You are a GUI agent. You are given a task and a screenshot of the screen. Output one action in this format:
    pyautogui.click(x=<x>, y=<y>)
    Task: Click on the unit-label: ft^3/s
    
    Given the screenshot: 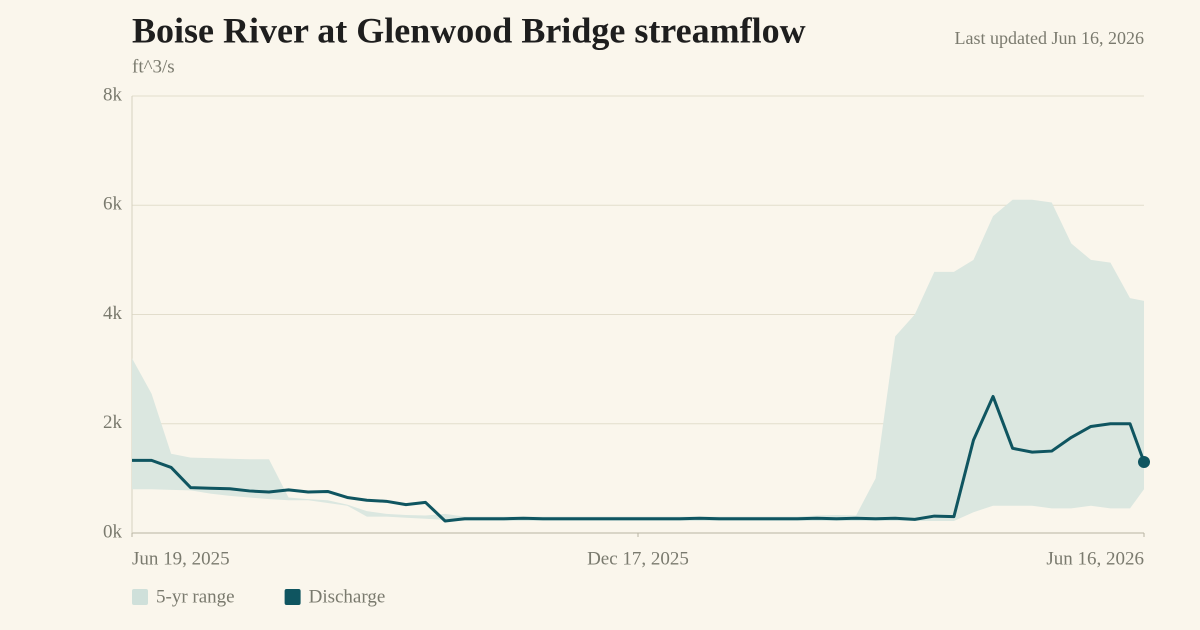 What is the action you would take?
    pyautogui.click(x=153, y=66)
    